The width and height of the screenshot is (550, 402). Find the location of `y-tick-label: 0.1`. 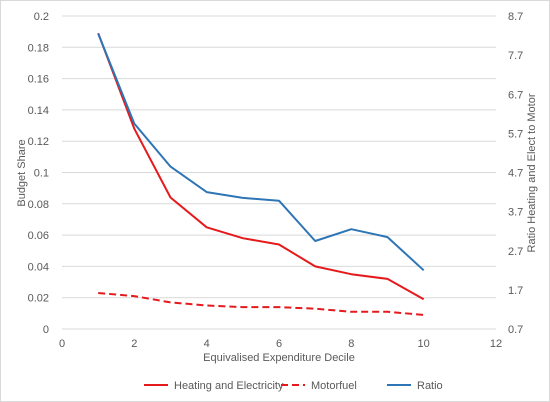

y-tick-label: 0.1 is located at coordinates (41, 174).